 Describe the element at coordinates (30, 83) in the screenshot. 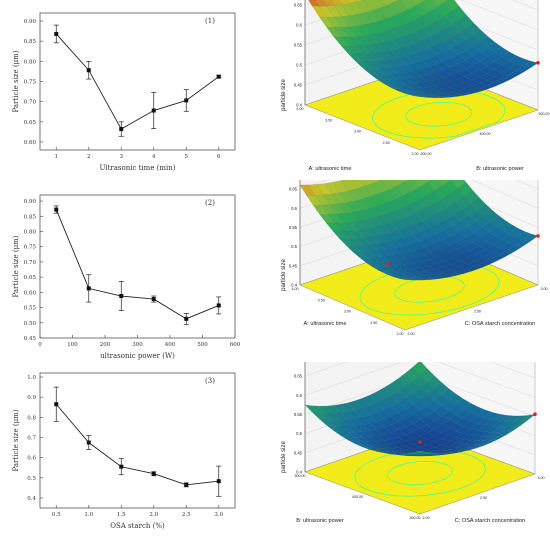

I see `y-tick-label: 0.75` at that location.